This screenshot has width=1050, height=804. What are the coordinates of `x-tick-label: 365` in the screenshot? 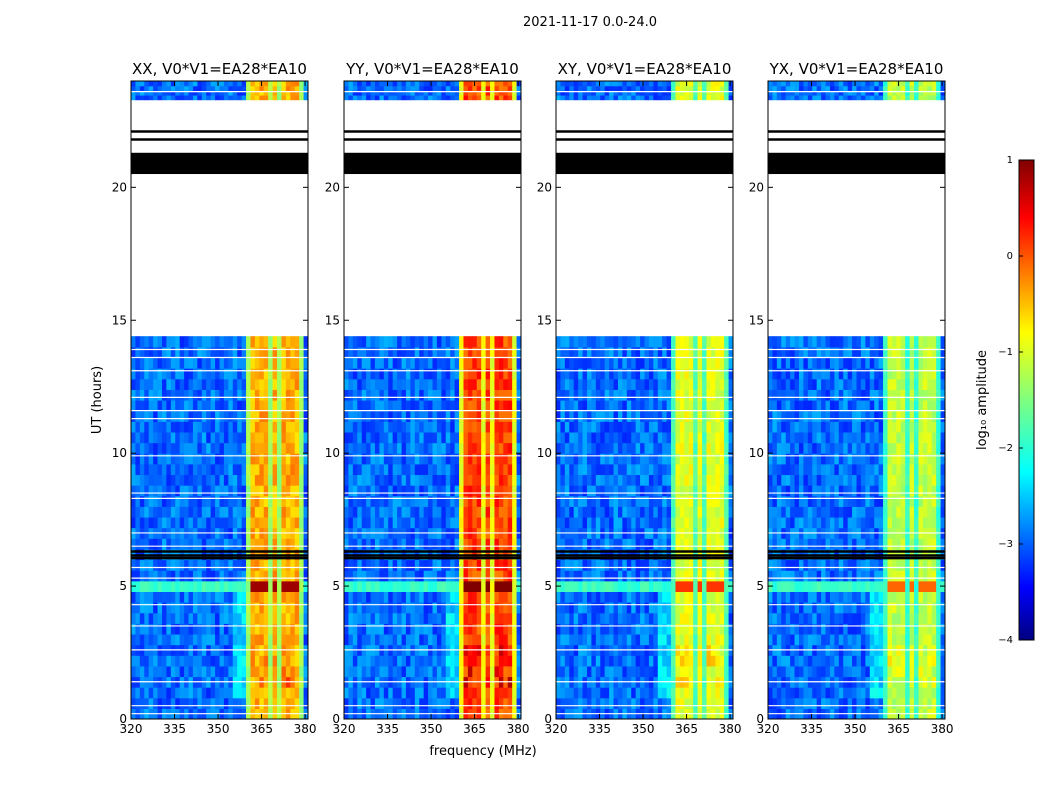 It's located at (474, 729).